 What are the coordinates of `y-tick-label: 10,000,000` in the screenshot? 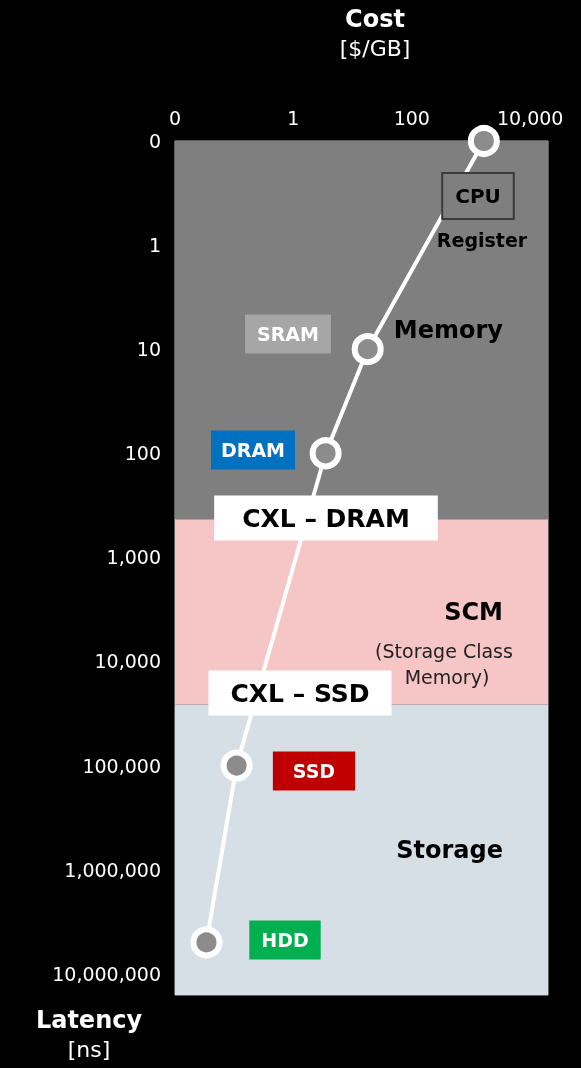 It's located at (106, 973).